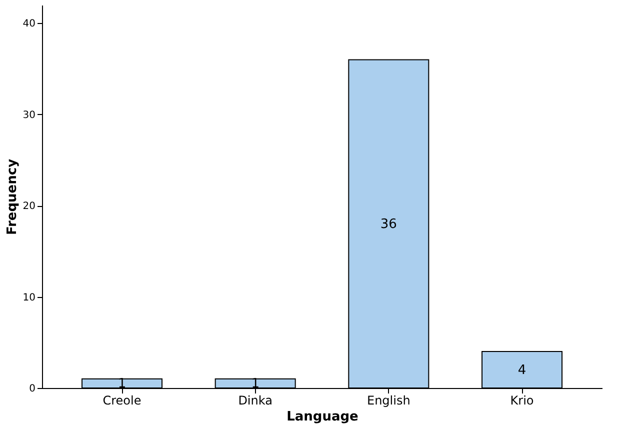 The height and width of the screenshot is (443, 629). Describe the element at coordinates (388, 401) in the screenshot. I see `x-tick-label: English` at that location.